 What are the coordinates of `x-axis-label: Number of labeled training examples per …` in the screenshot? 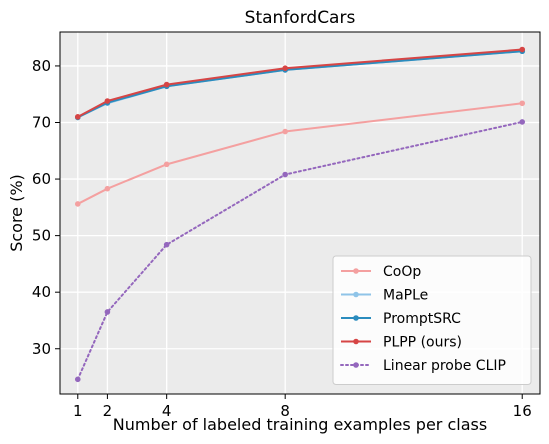 It's located at (300, 424).